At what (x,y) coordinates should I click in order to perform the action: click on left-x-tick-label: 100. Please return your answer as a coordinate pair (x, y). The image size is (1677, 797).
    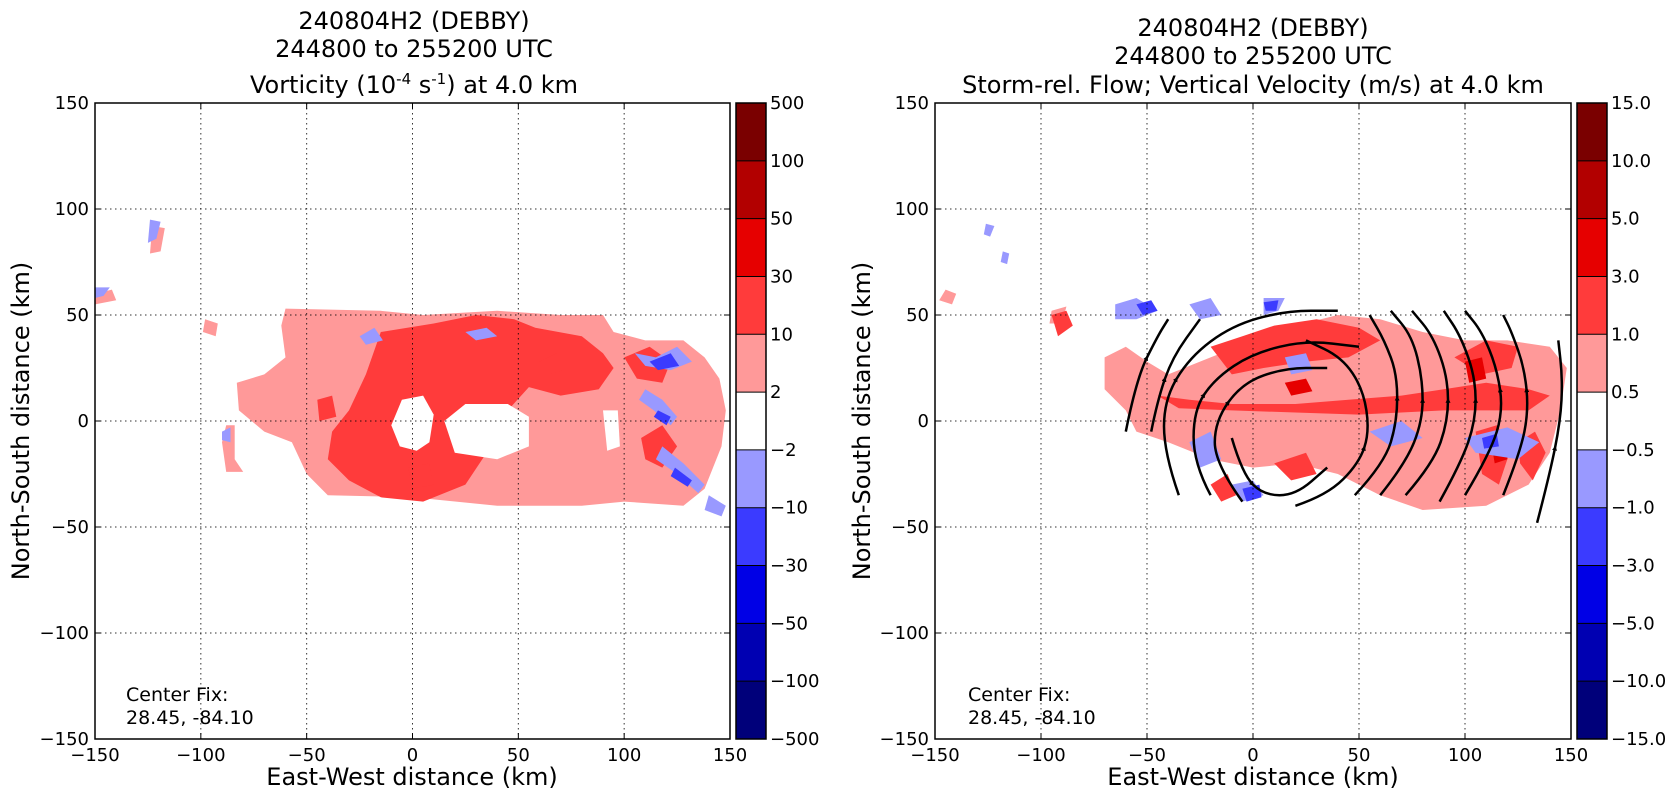
    Looking at the image, I should click on (624, 755).